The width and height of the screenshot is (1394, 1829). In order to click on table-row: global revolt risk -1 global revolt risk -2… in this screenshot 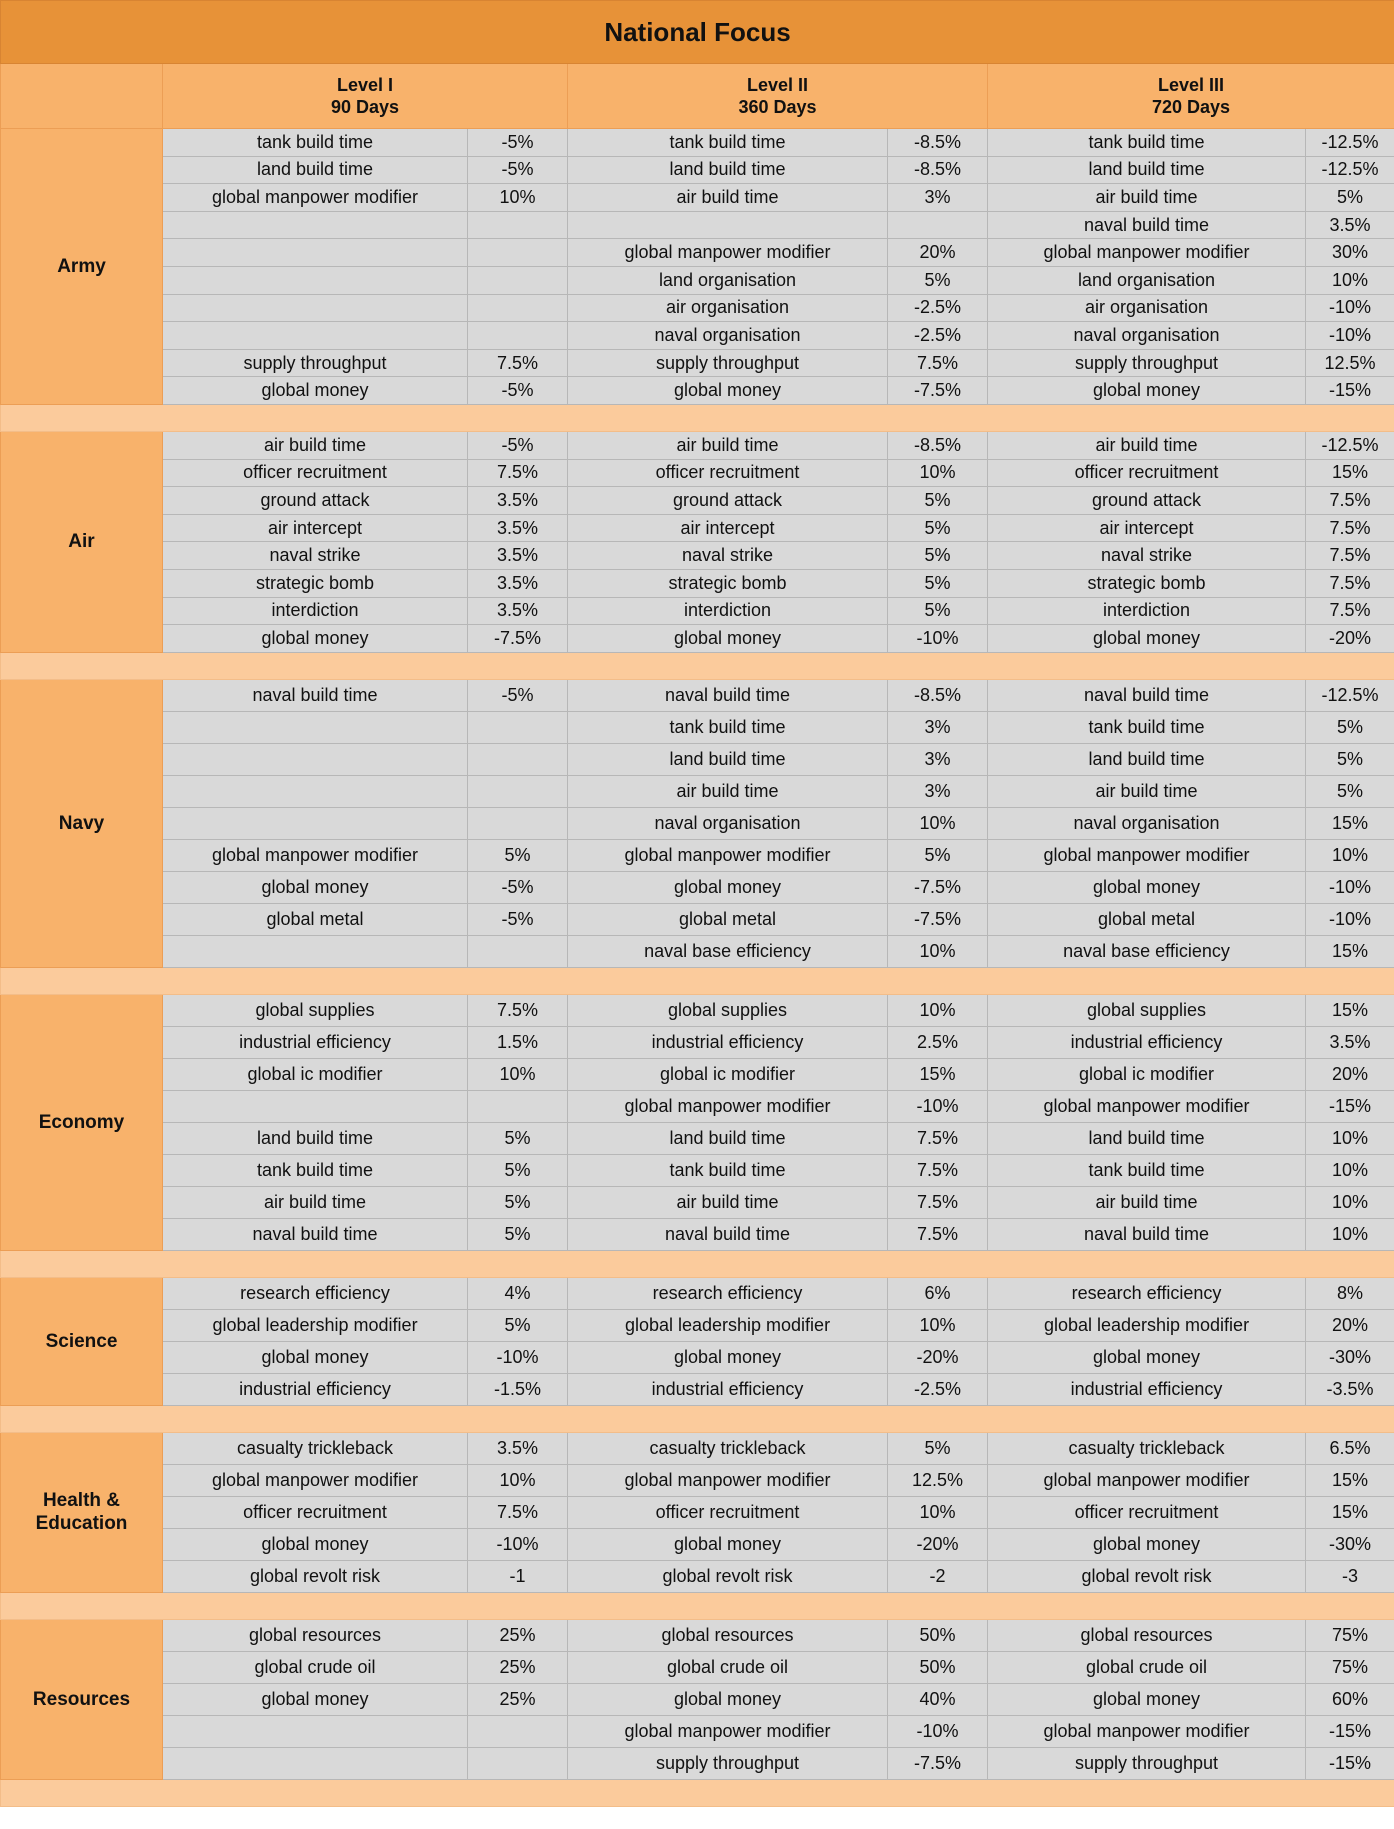, I will do `click(697, 1576)`.